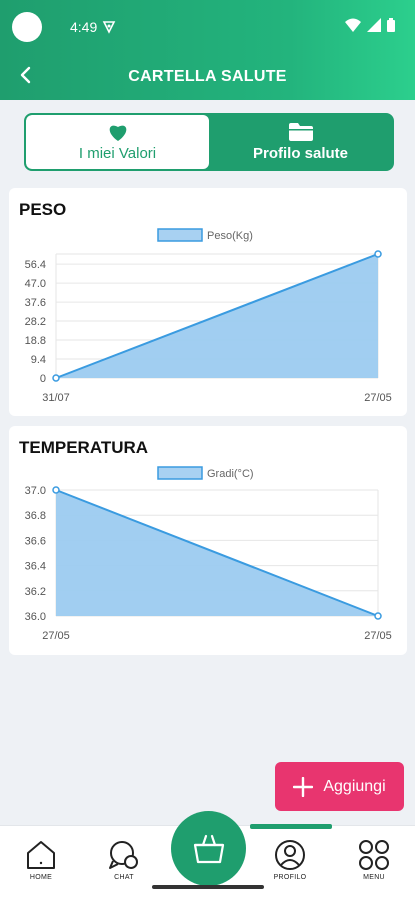 The image size is (415, 901). I want to click on nav-menu: MENU, so click(374, 859).